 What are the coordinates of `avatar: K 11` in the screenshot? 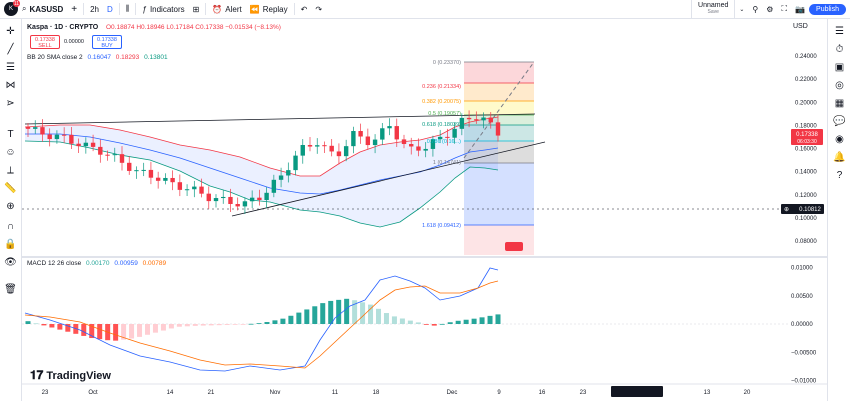 It's located at (12, 8).